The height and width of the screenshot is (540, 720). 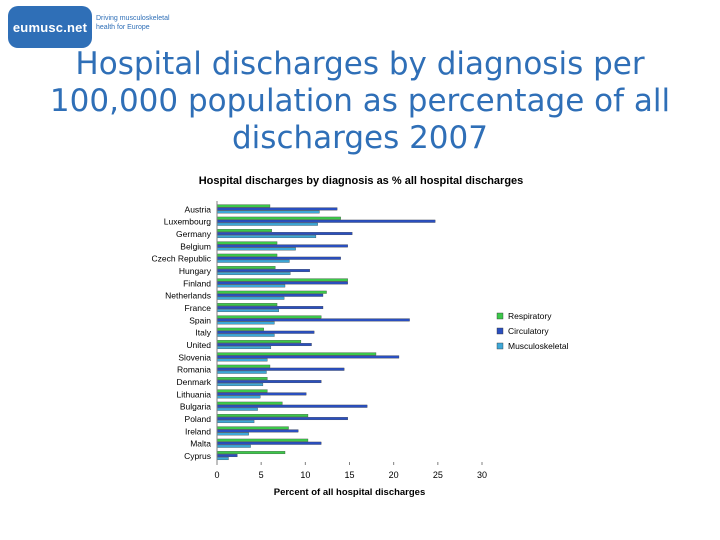 What do you see at coordinates (528, 331) in the screenshot?
I see `legend-label: Circulatory` at bounding box center [528, 331].